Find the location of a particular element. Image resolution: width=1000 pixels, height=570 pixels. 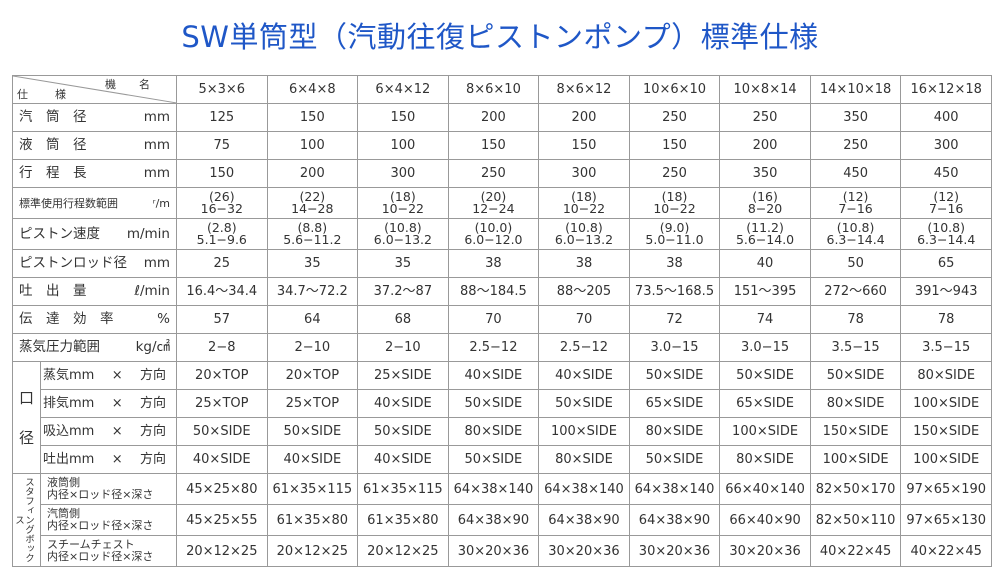

port-label: 吸込mm is located at coordinates (69, 431).